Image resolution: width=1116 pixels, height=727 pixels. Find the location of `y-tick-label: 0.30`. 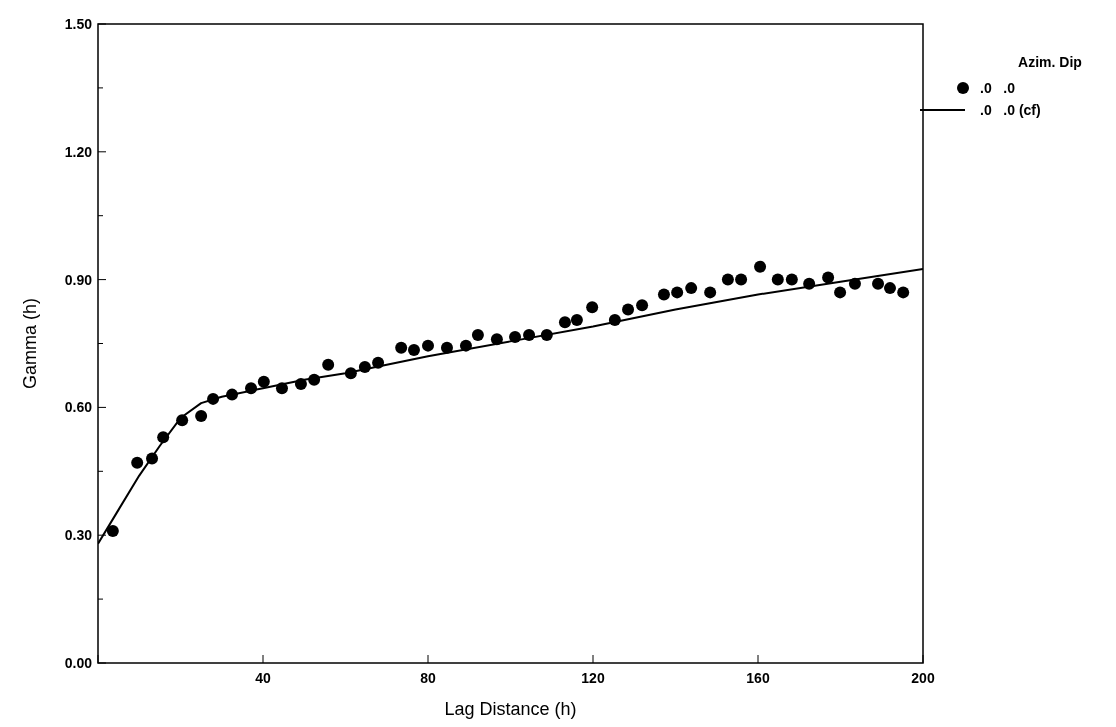

y-tick-label: 0.30 is located at coordinates (78, 535).